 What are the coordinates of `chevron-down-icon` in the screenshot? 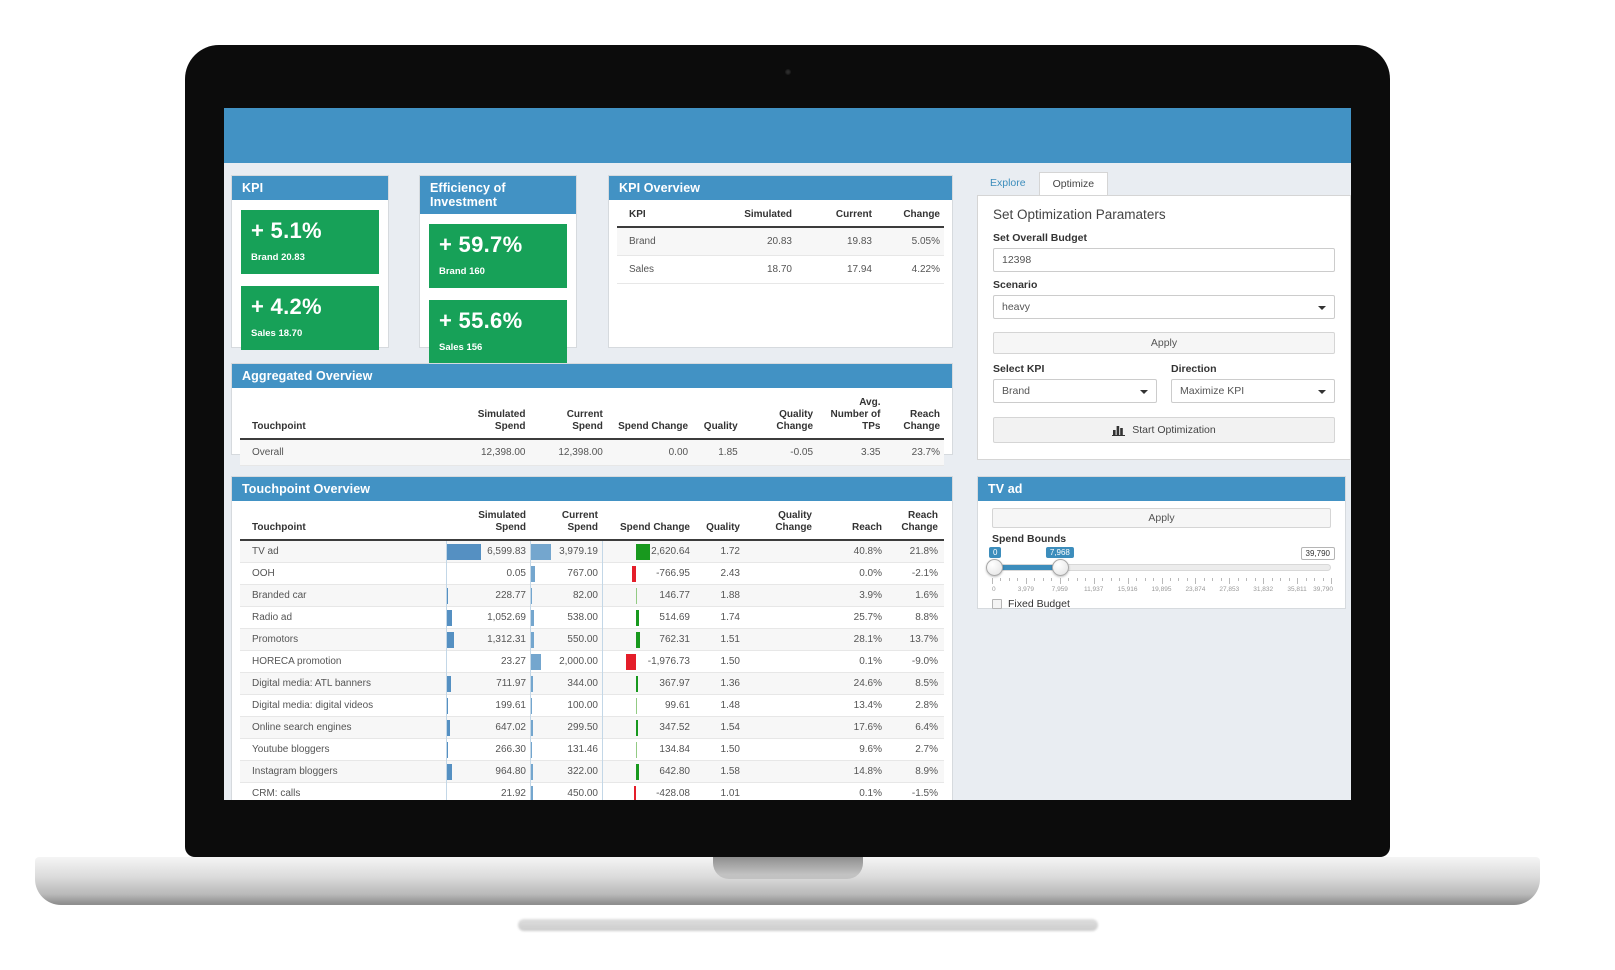 It's located at (1322, 392).